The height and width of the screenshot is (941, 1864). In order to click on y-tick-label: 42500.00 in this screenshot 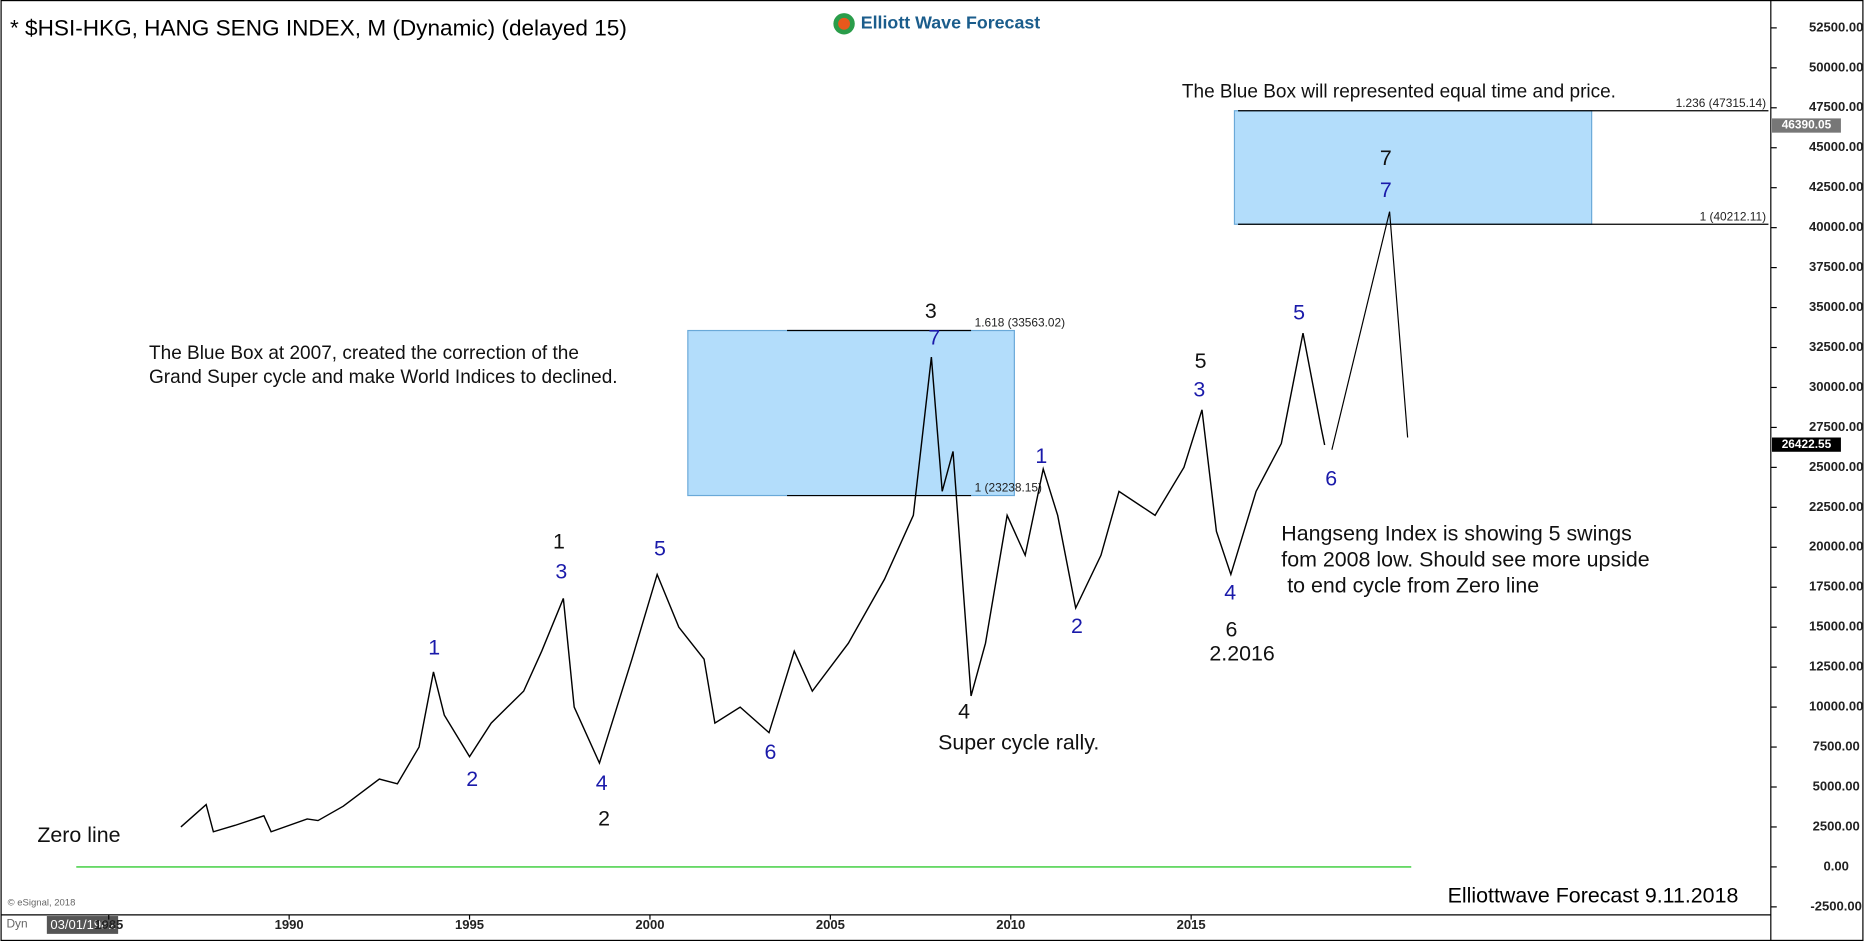, I will do `click(1836, 186)`.